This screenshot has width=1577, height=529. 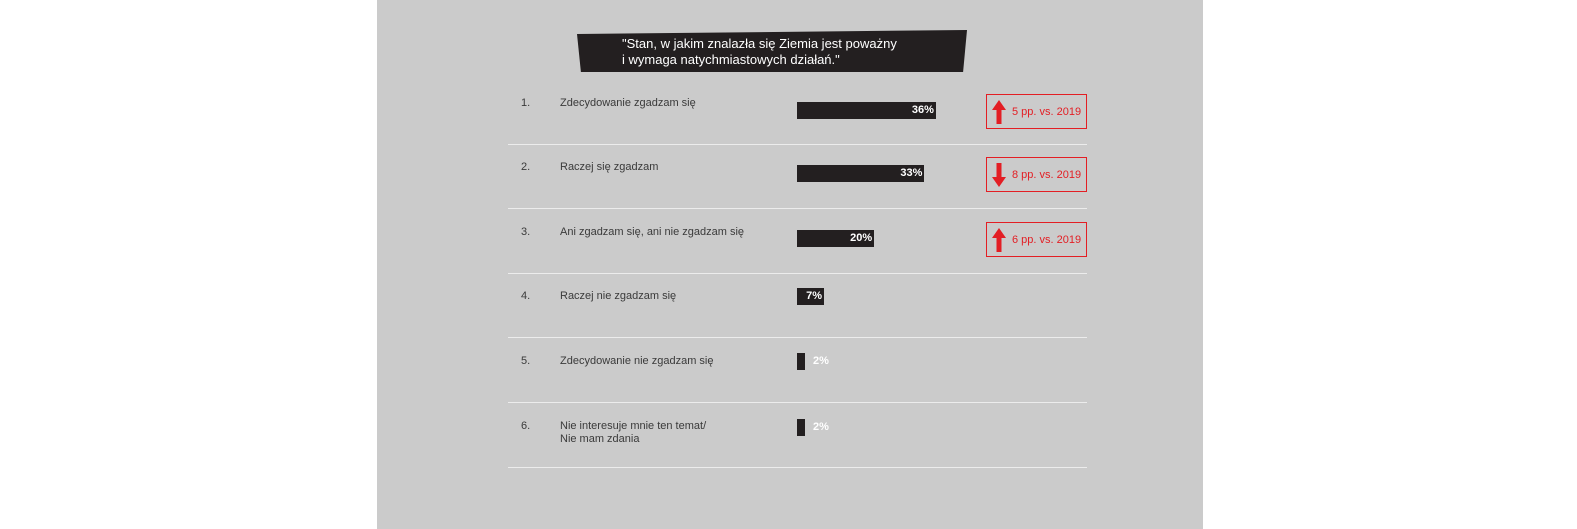 I want to click on change-text: 5 pp. vs. 2019, so click(x=1047, y=111).